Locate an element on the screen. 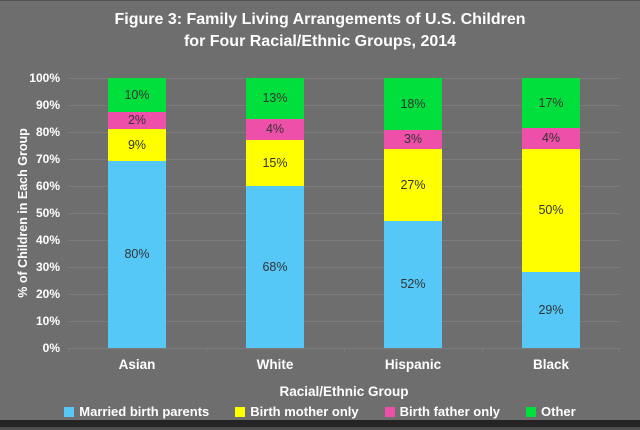  legend-item-married-birth-parents: Married birth parents is located at coordinates (136, 411).